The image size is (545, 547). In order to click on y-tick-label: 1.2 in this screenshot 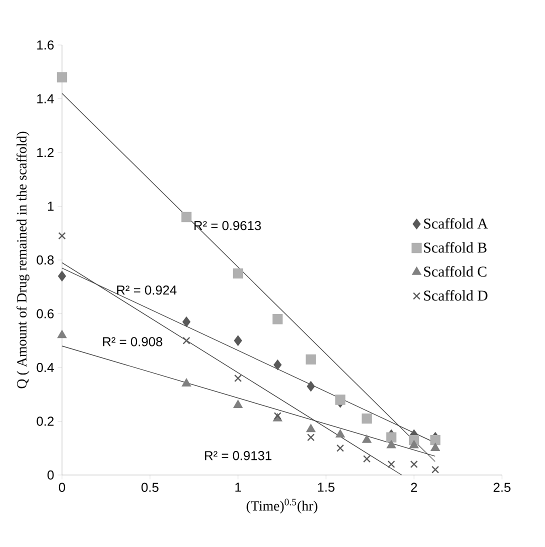, I will do `click(45, 153)`.